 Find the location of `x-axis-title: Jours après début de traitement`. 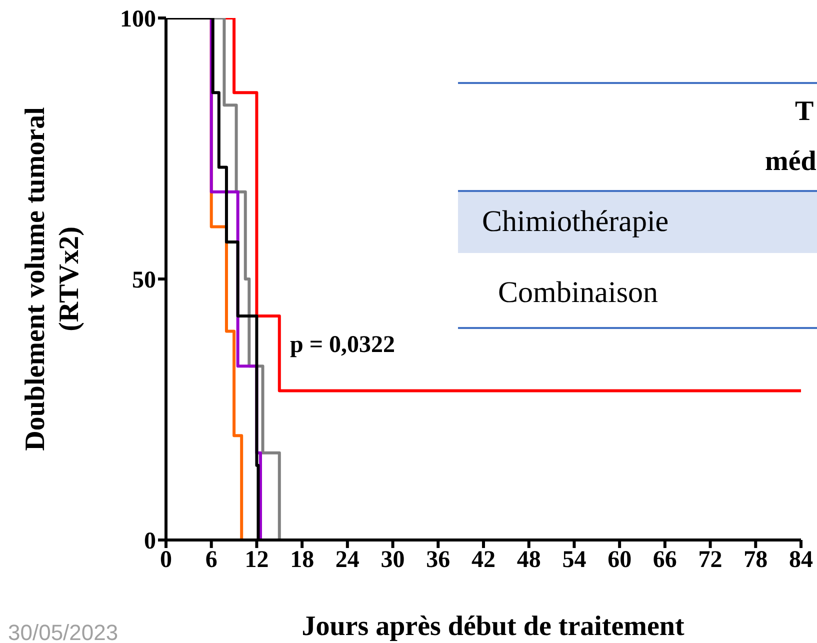

x-axis-title: Jours après début de traitement is located at coordinates (493, 626).